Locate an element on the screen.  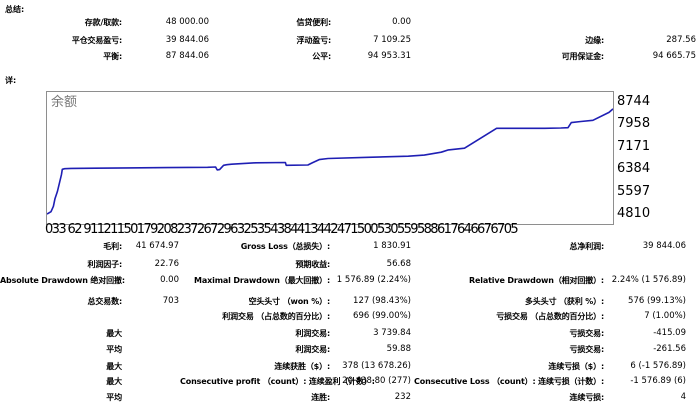
stats-value: 1 576.89 (2.24%) is located at coordinates (373, 280).